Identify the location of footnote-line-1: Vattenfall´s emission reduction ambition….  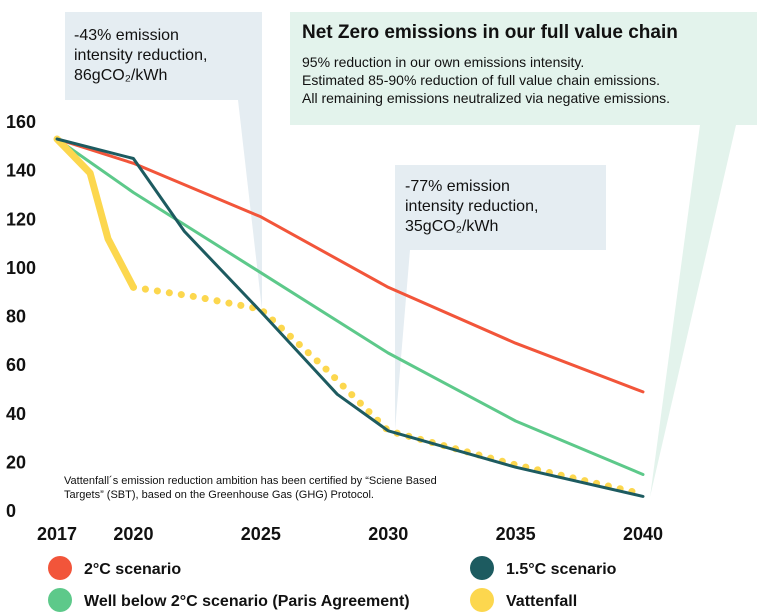
(250, 481).